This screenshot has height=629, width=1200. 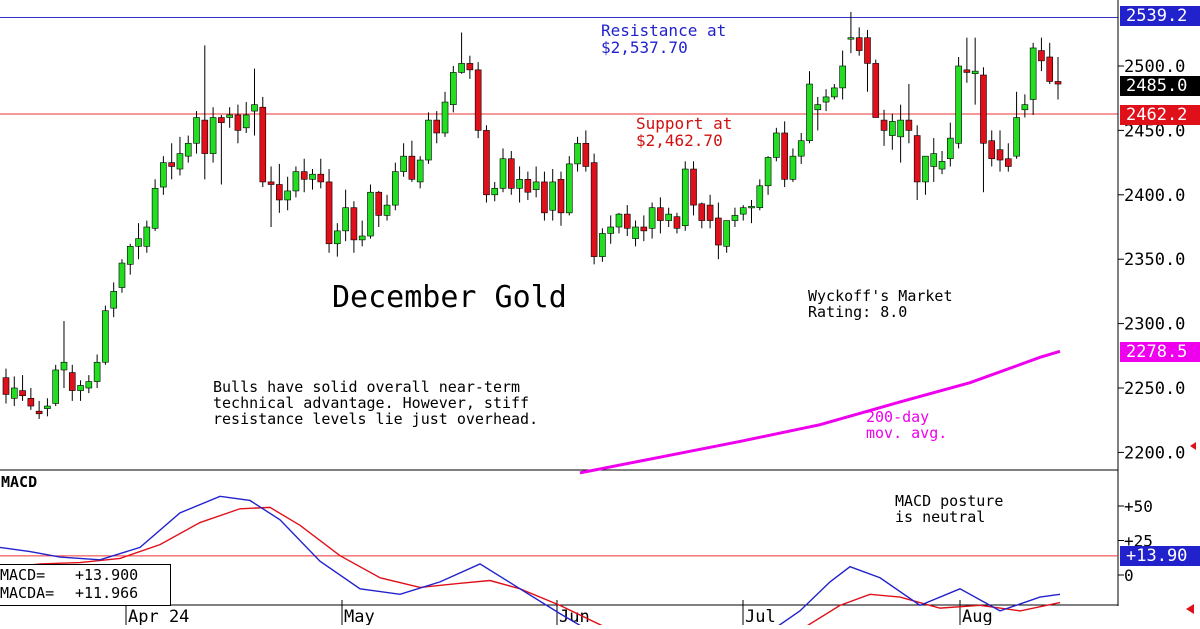 What do you see at coordinates (107, 575) in the screenshot?
I see `macd-value: +13.900` at bounding box center [107, 575].